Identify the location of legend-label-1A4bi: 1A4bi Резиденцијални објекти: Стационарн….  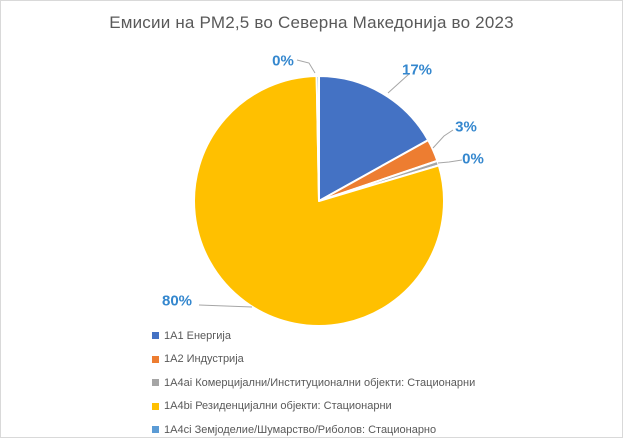
(278, 406).